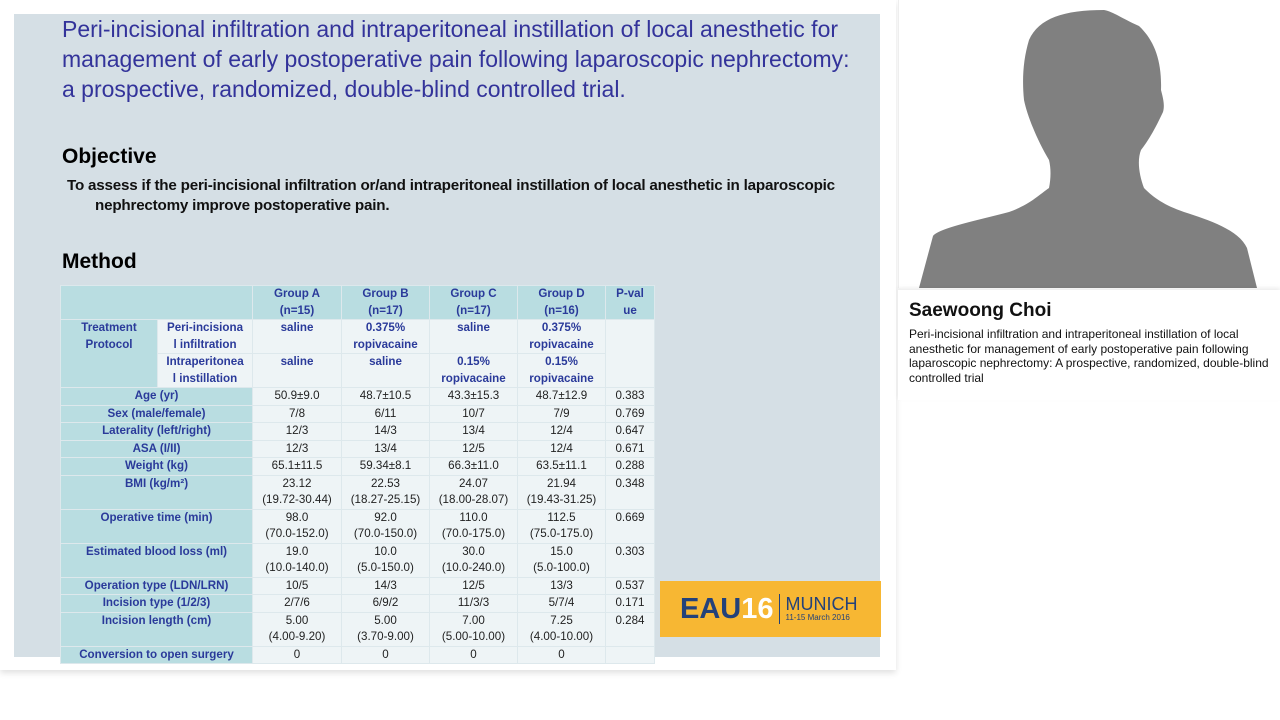 Image resolution: width=1280 pixels, height=720 pixels. Describe the element at coordinates (630, 293) in the screenshot. I see `header-label: P-val` at that location.